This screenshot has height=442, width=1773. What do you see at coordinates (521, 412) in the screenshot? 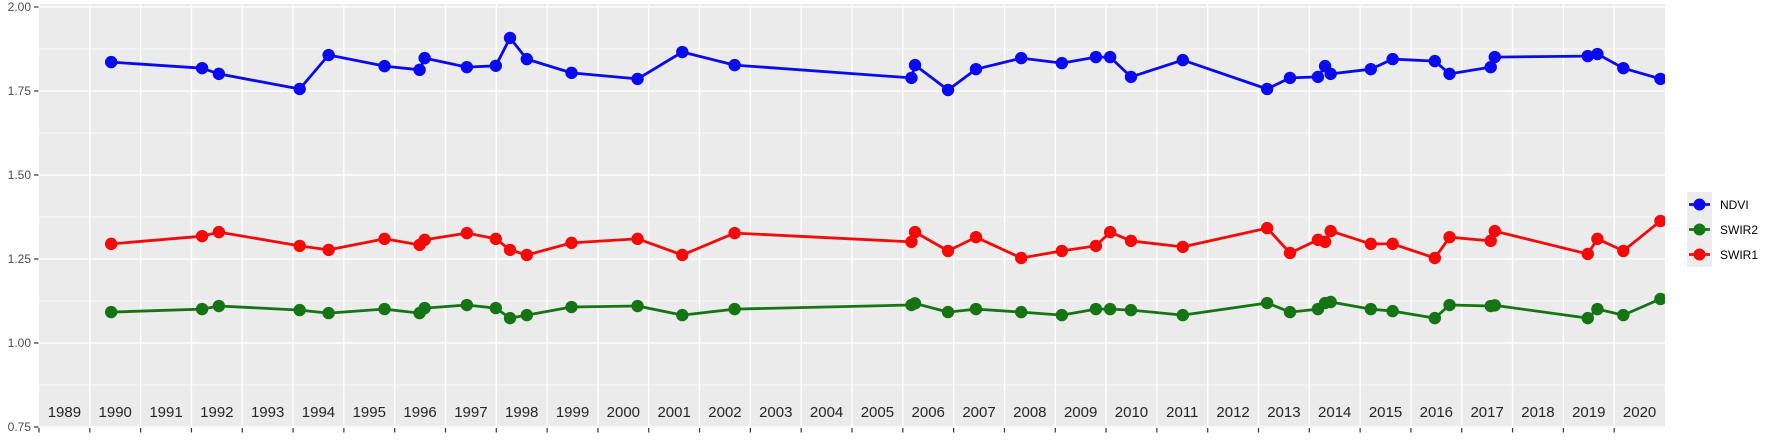
I see `x-tick-label: 1998` at bounding box center [521, 412].